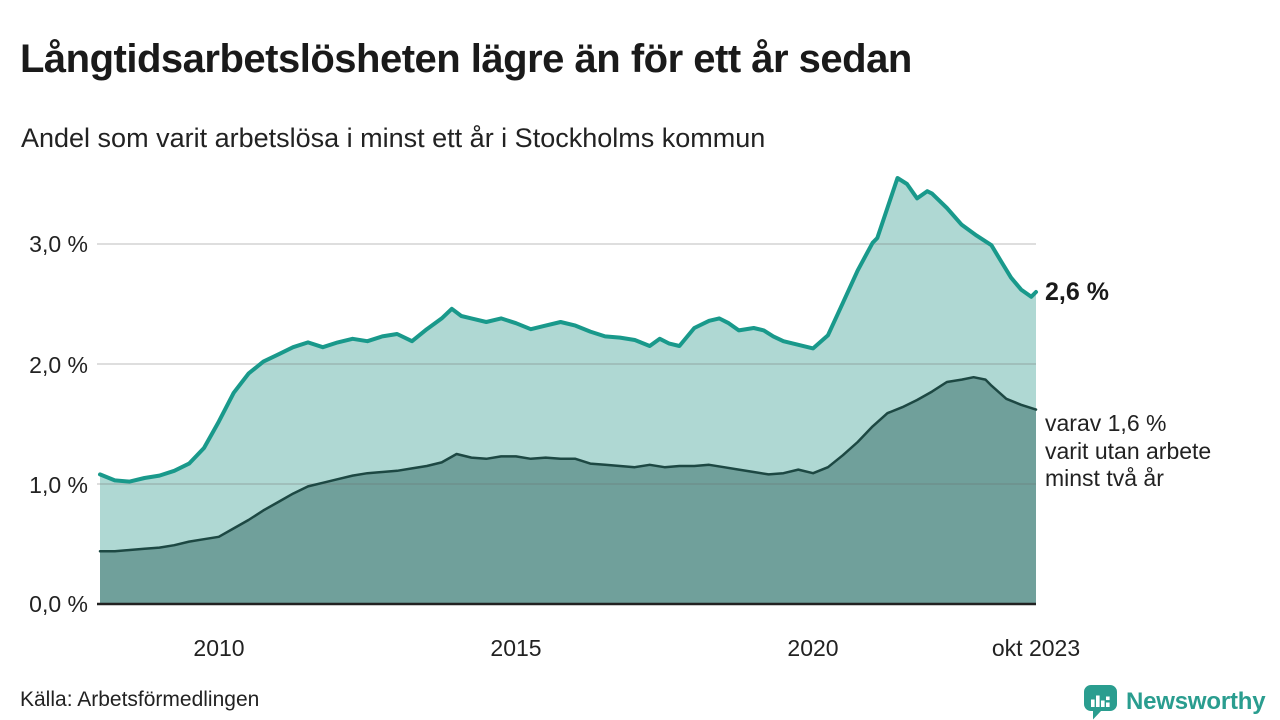 Image resolution: width=1280 pixels, height=720 pixels. I want to click on series-end-value-label: 2,6 %, so click(1077, 292).